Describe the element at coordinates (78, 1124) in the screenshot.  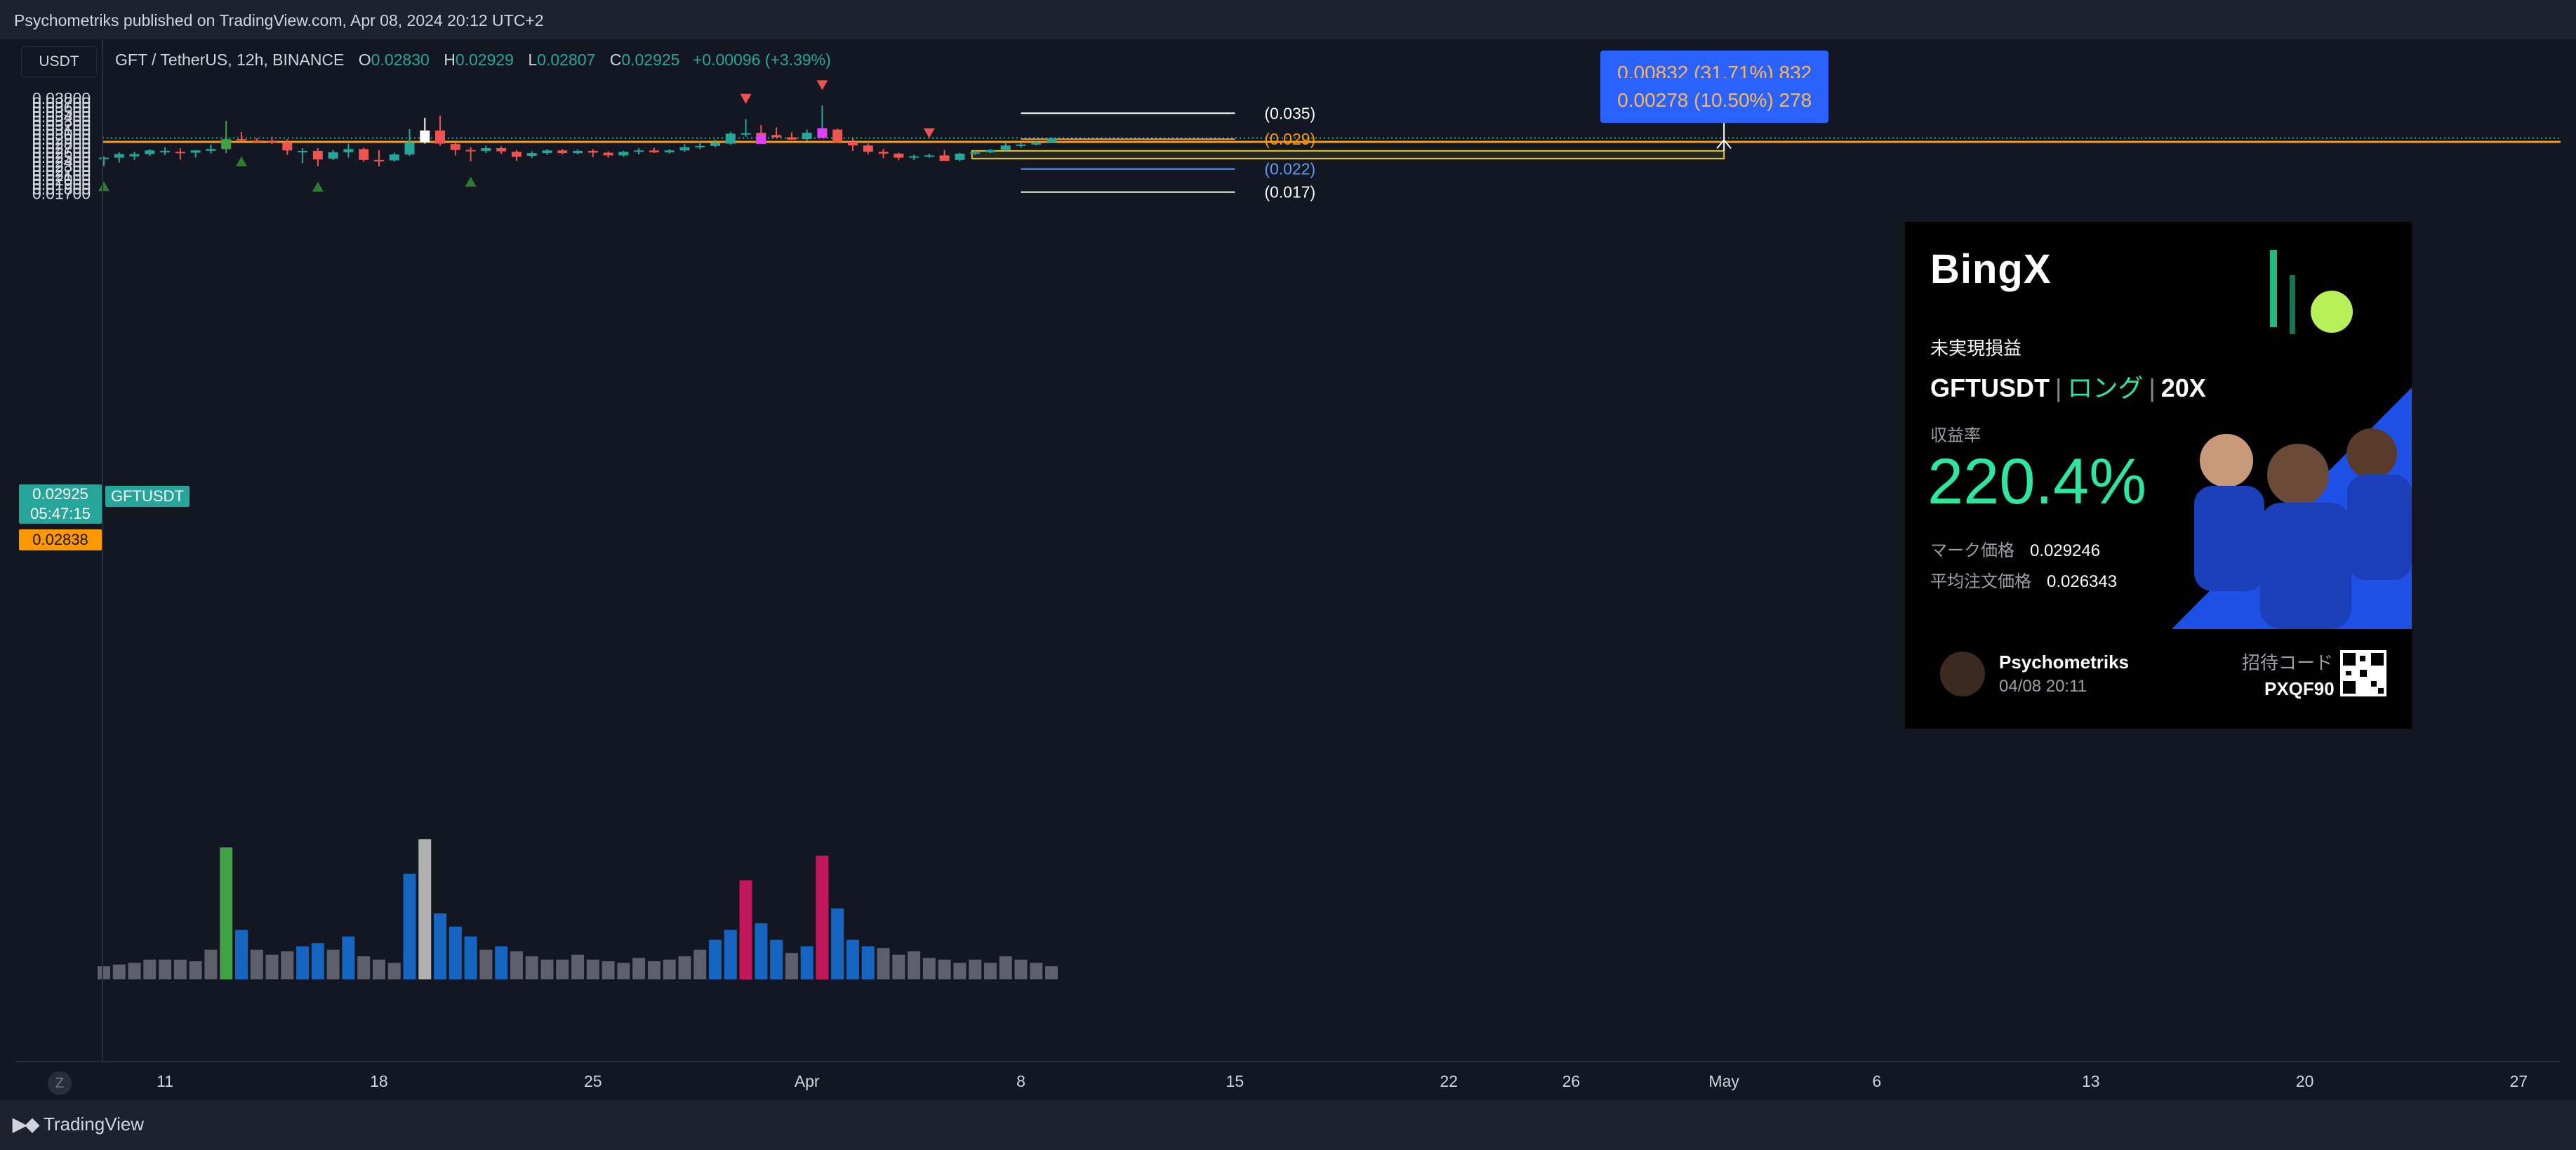
I see `tradingview-logo: ▶◆ TradingView` at that location.